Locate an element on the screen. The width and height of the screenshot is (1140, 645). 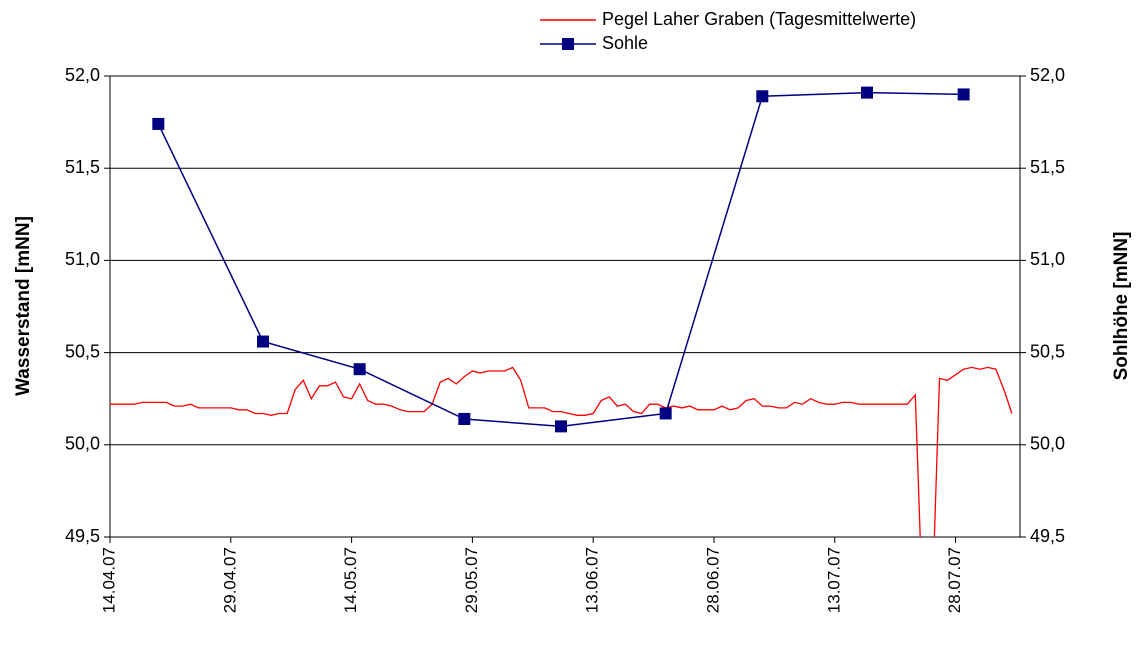
y-tick-label: 49,5 is located at coordinates (82, 536).